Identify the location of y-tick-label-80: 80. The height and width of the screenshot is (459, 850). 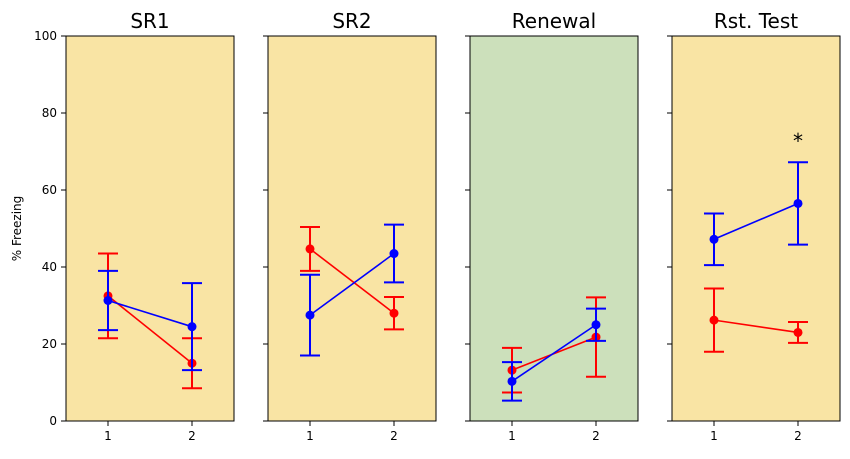
(49, 113).